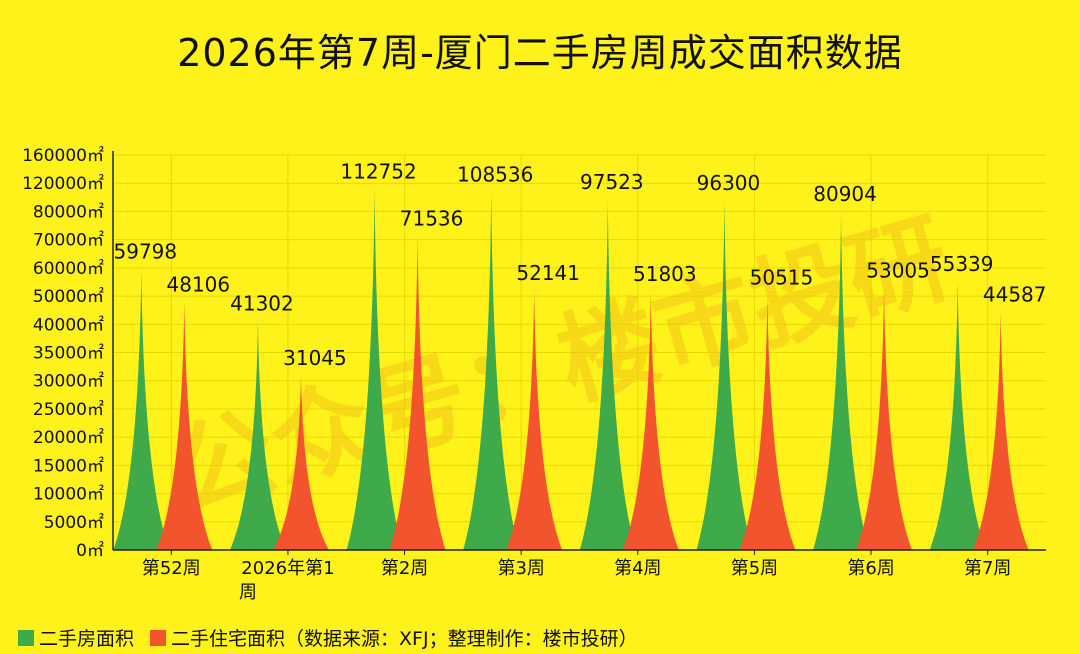 This screenshot has width=1080, height=654. I want to click on data-label-green: 80904, so click(845, 194).